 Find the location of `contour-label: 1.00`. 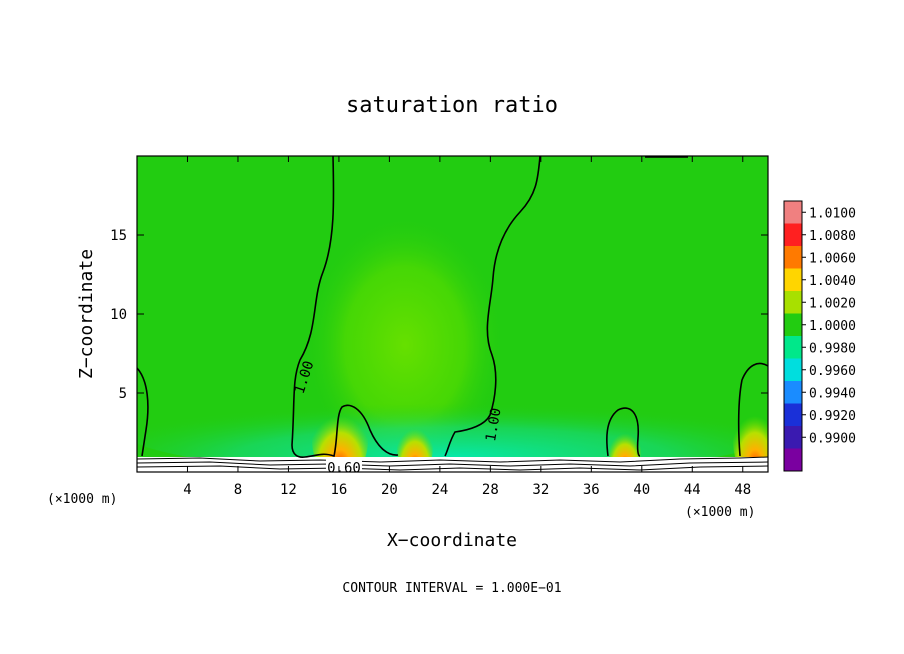

contour-label: 1.00 is located at coordinates (494, 425).